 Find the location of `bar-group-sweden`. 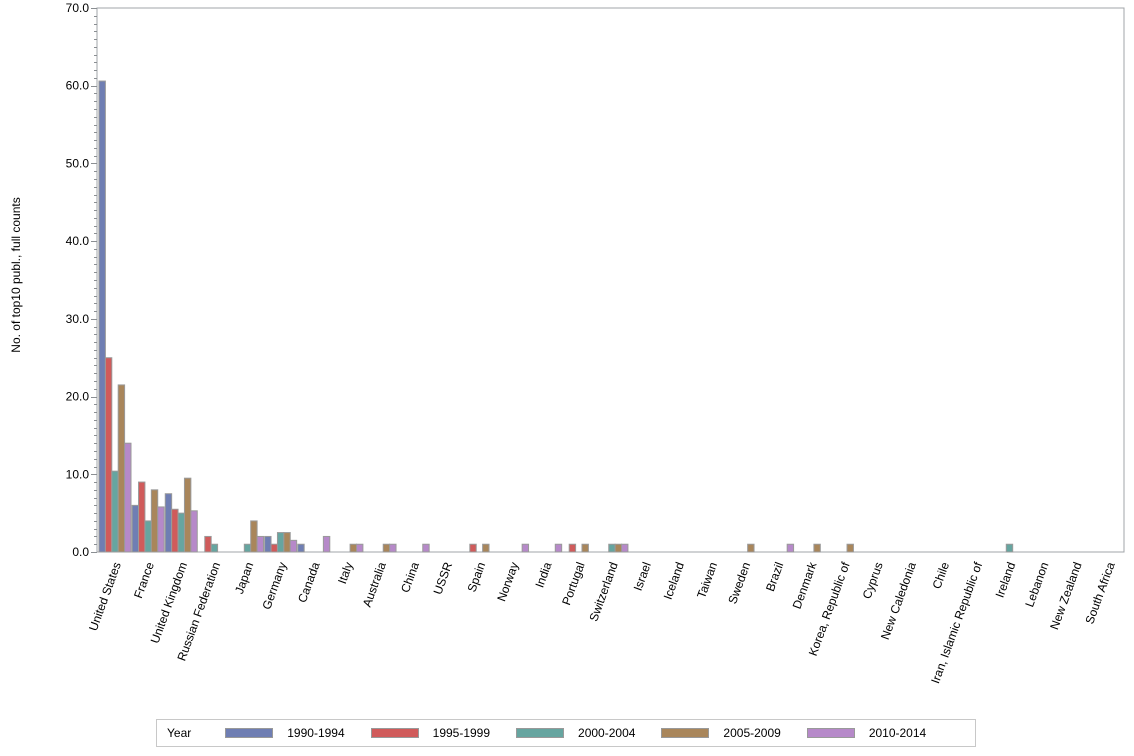

bar-group-sweden is located at coordinates (751, 548).